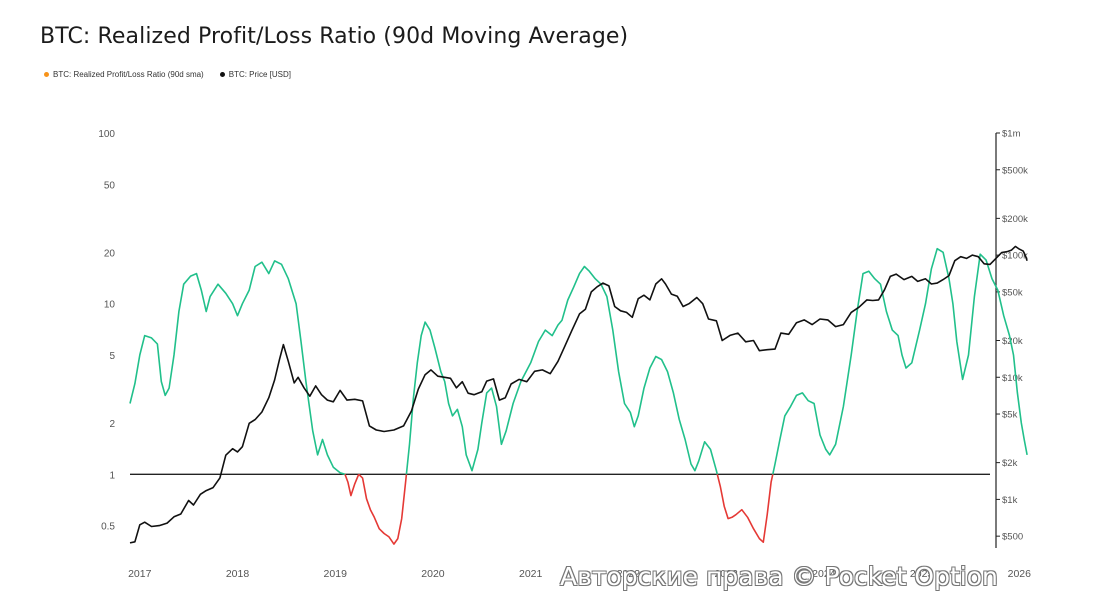 Image resolution: width=1100 pixels, height=600 pixels. I want to click on right-tick-3: $100k, so click(1015, 256).